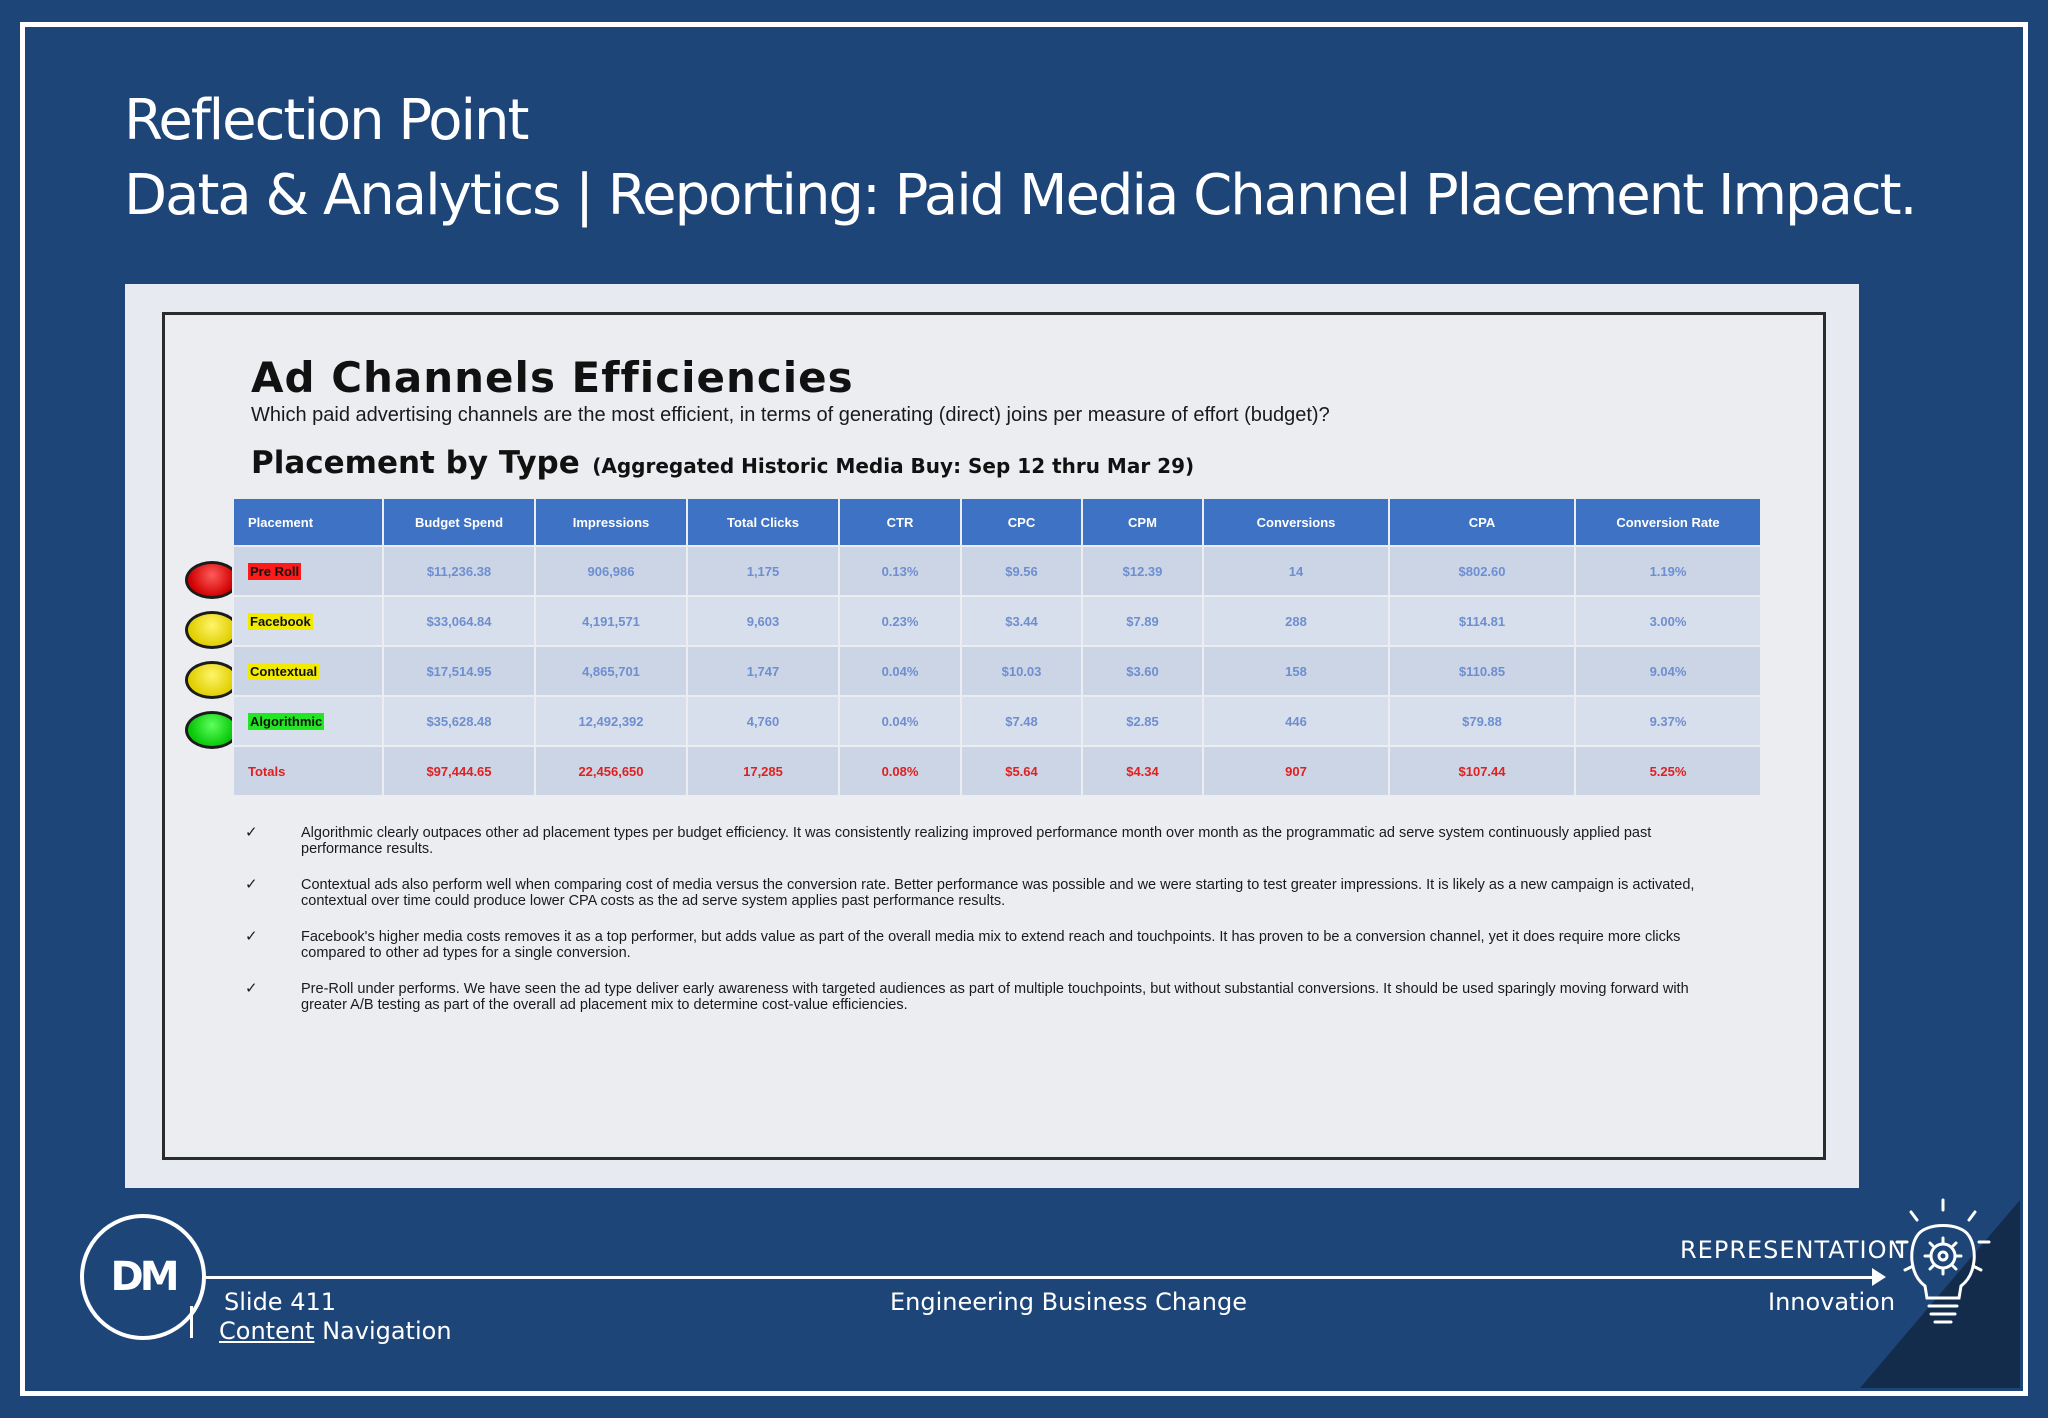 The width and height of the screenshot is (2048, 1418). I want to click on placement-cell: Facebook, so click(308, 621).